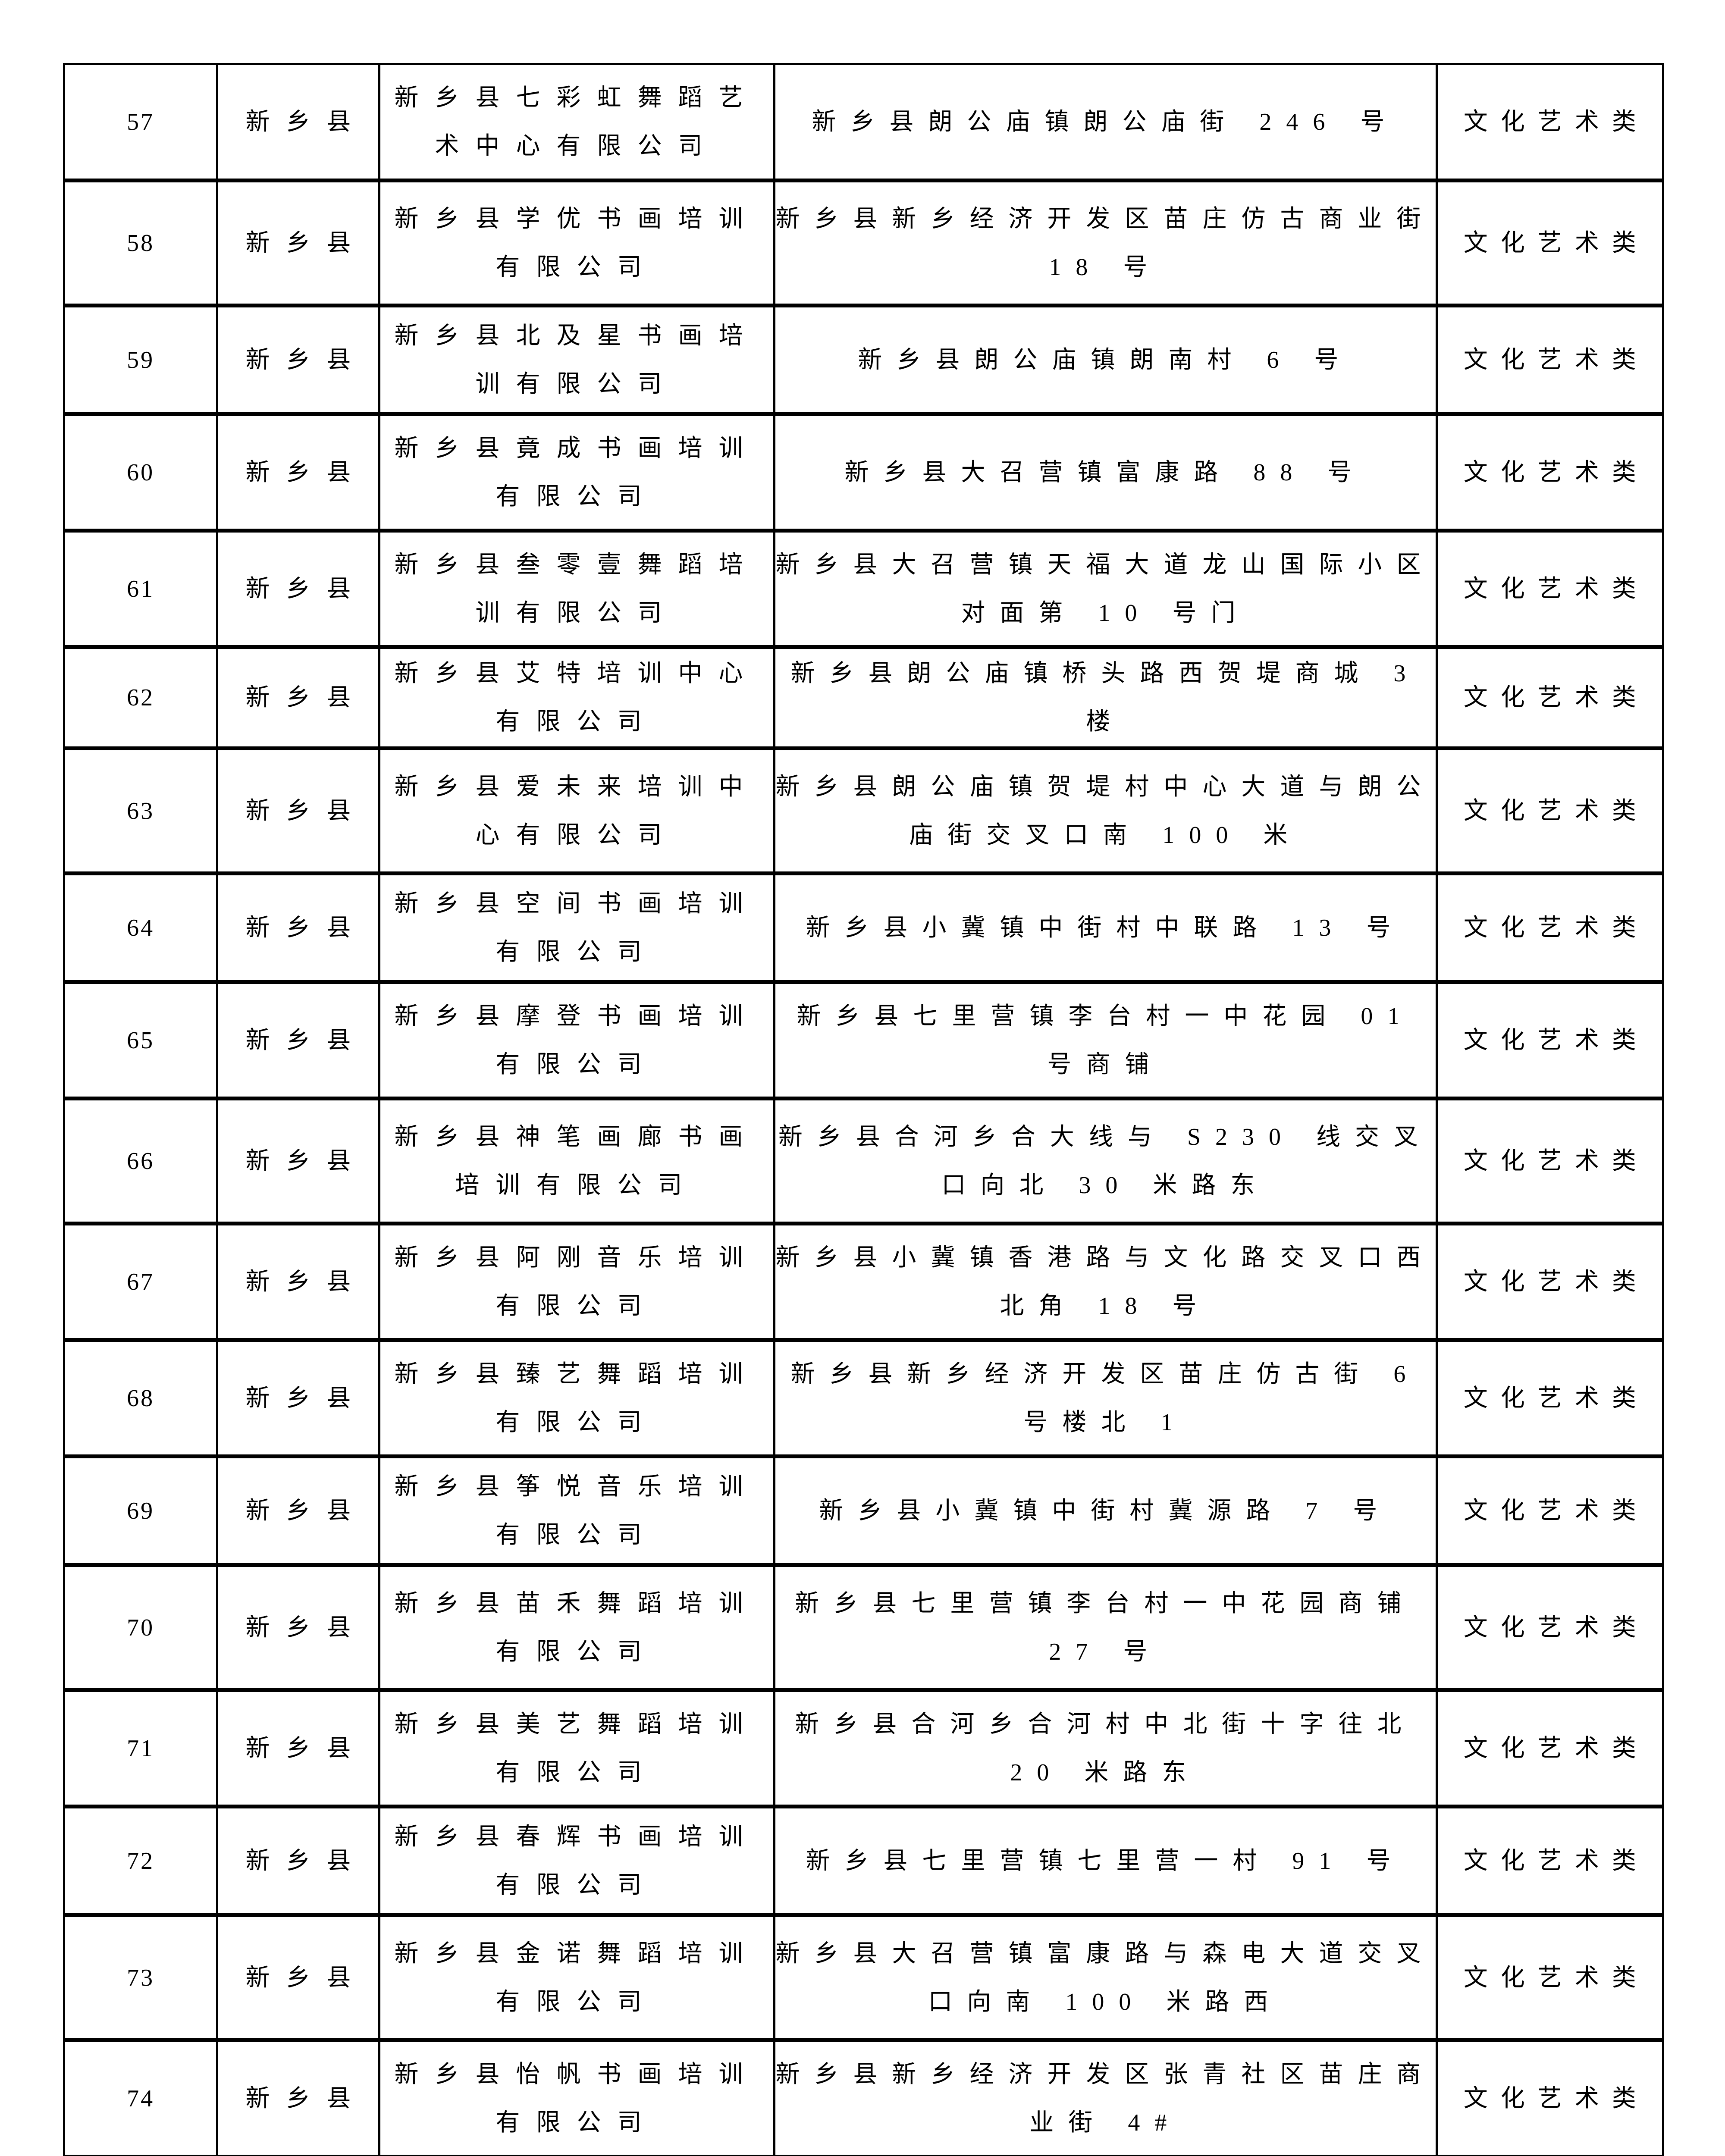 The width and height of the screenshot is (1725, 2156). What do you see at coordinates (577, 1282) in the screenshot?
I see `company-name-cell: 新乡县阿刚音乐培训有限公司` at bounding box center [577, 1282].